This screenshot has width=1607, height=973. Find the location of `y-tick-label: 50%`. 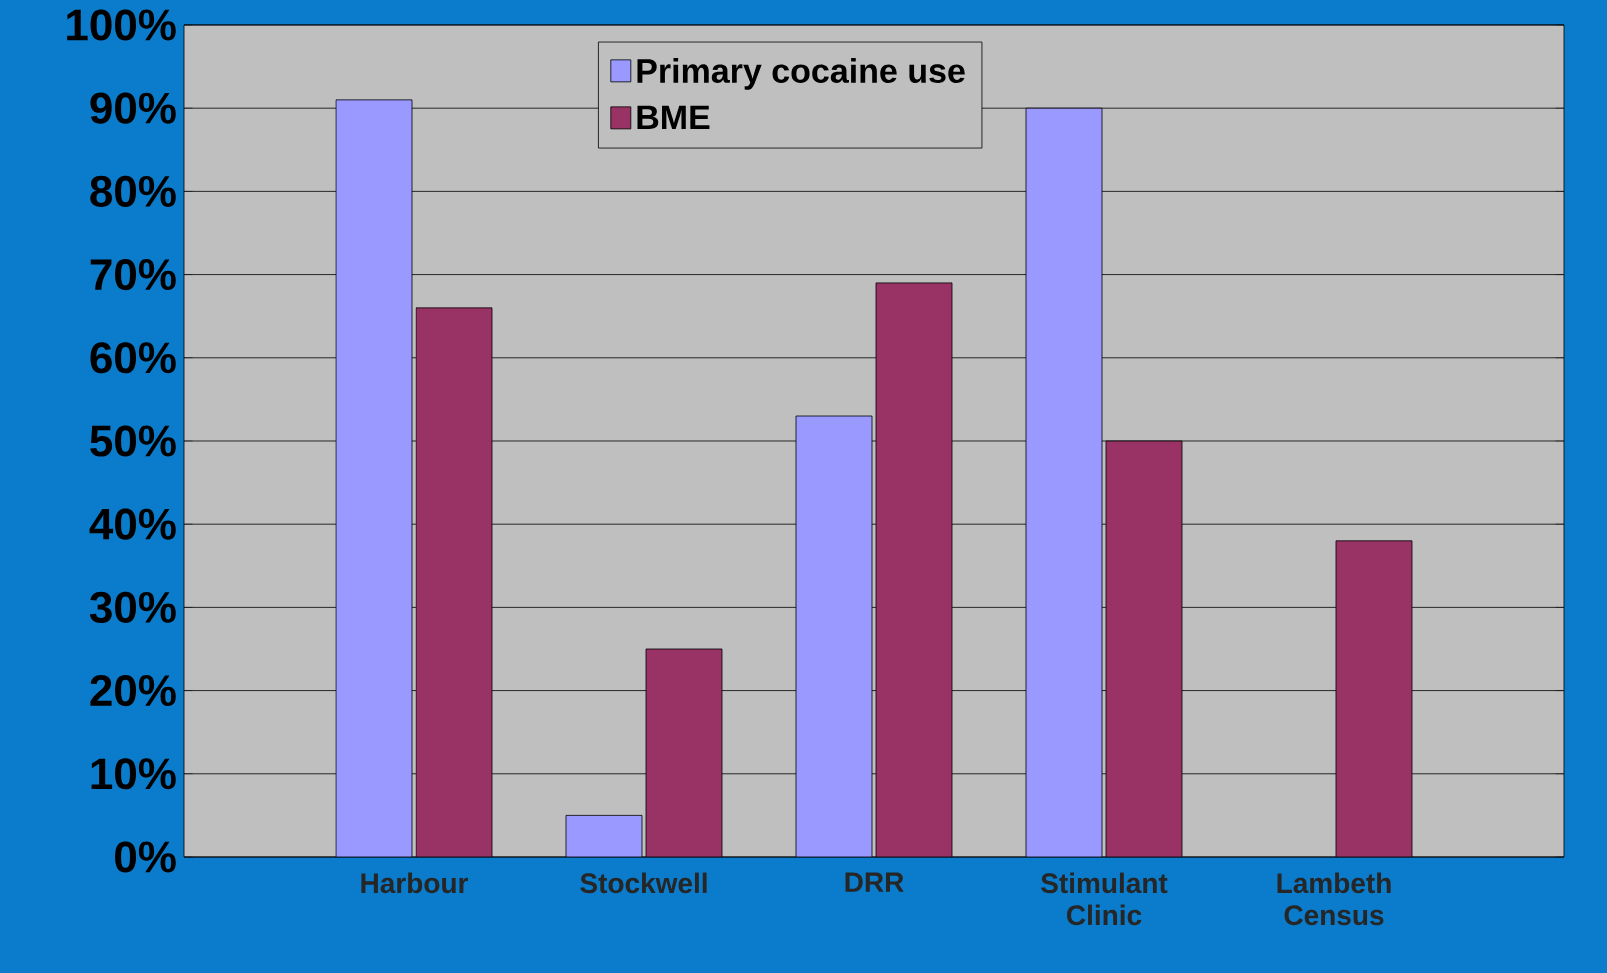

y-tick-label: 50% is located at coordinates (133, 441).